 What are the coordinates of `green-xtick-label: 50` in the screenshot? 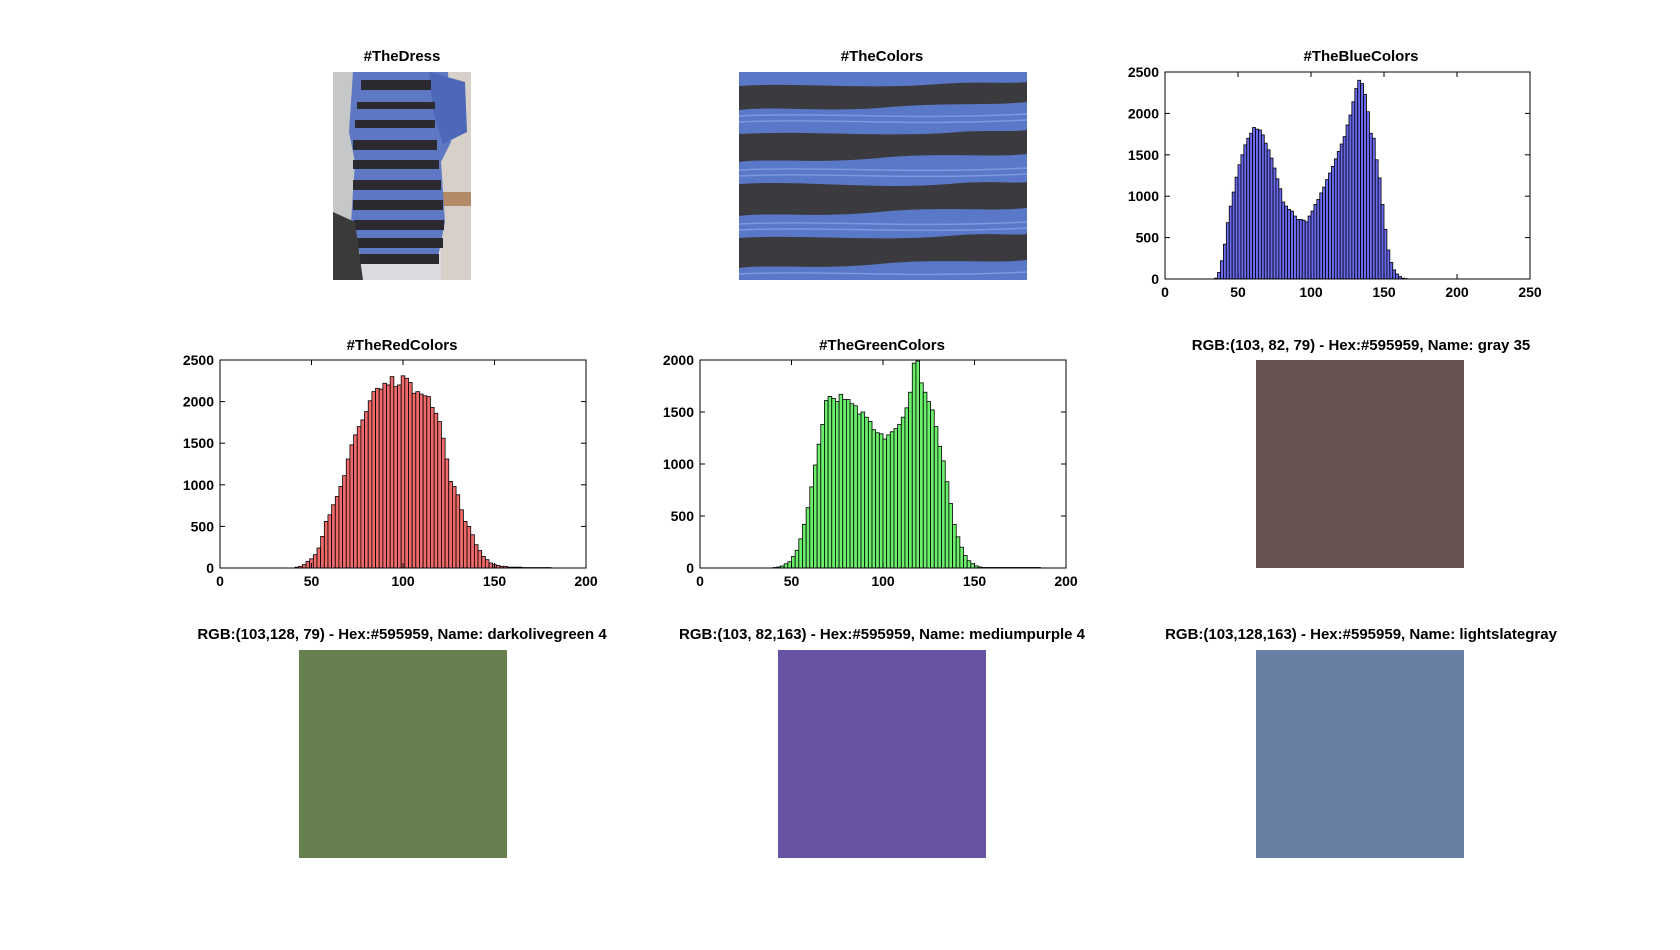 It's located at (792, 581).